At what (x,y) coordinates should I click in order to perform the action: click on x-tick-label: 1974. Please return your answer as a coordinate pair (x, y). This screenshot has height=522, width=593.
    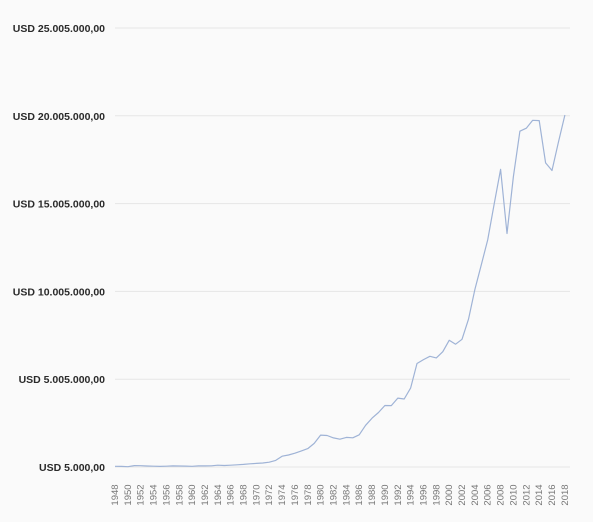
    Looking at the image, I should click on (282, 494).